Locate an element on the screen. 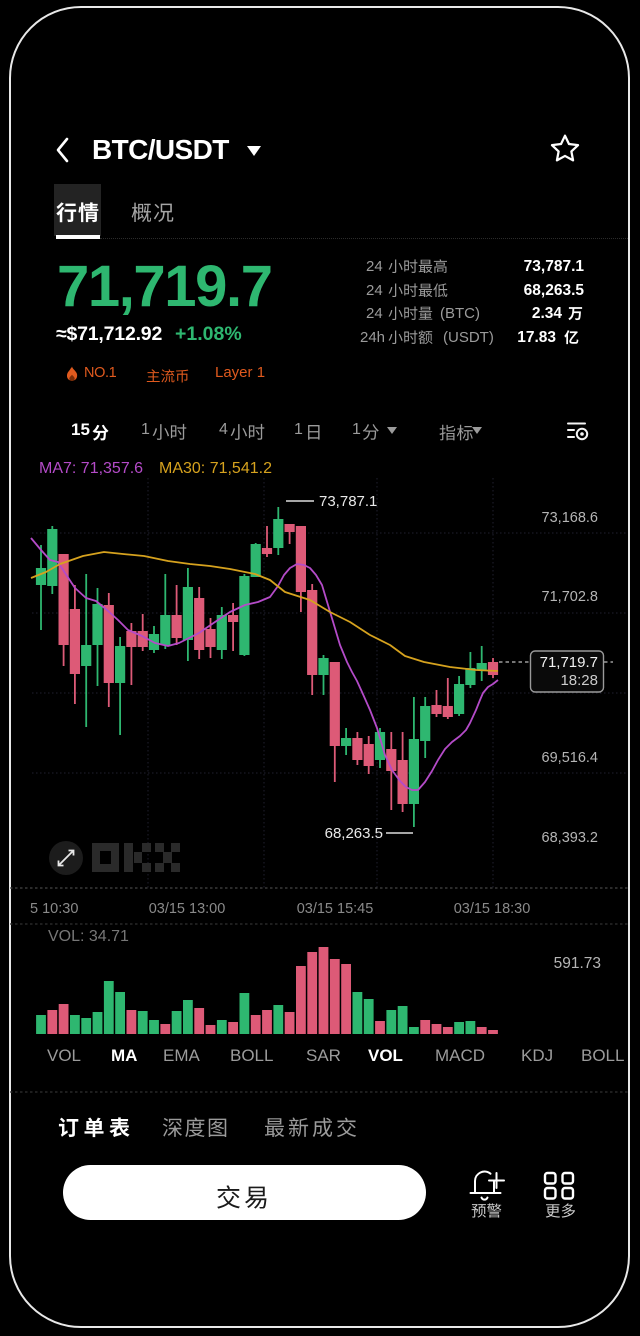  svg-text: 03/15 18:30 is located at coordinates (492, 909).